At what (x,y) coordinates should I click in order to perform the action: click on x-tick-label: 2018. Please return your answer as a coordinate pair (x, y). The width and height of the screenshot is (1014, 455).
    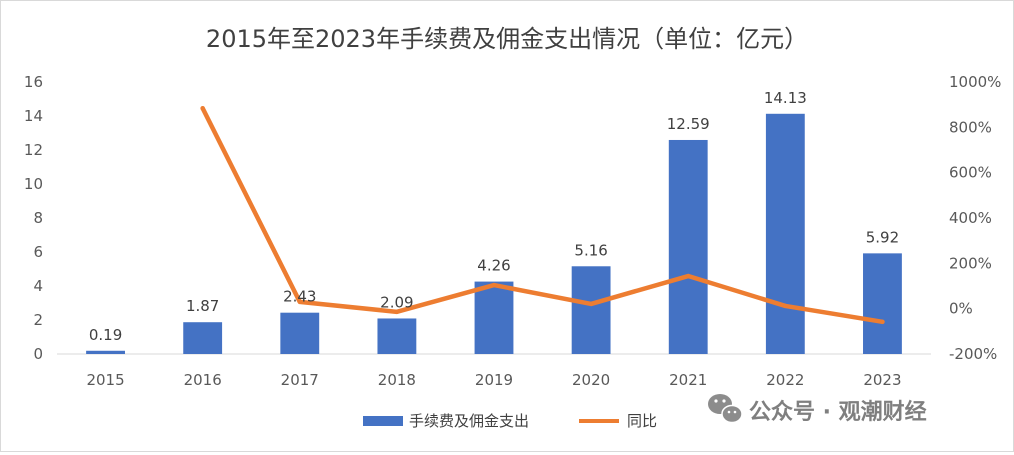
    Looking at the image, I should click on (397, 380).